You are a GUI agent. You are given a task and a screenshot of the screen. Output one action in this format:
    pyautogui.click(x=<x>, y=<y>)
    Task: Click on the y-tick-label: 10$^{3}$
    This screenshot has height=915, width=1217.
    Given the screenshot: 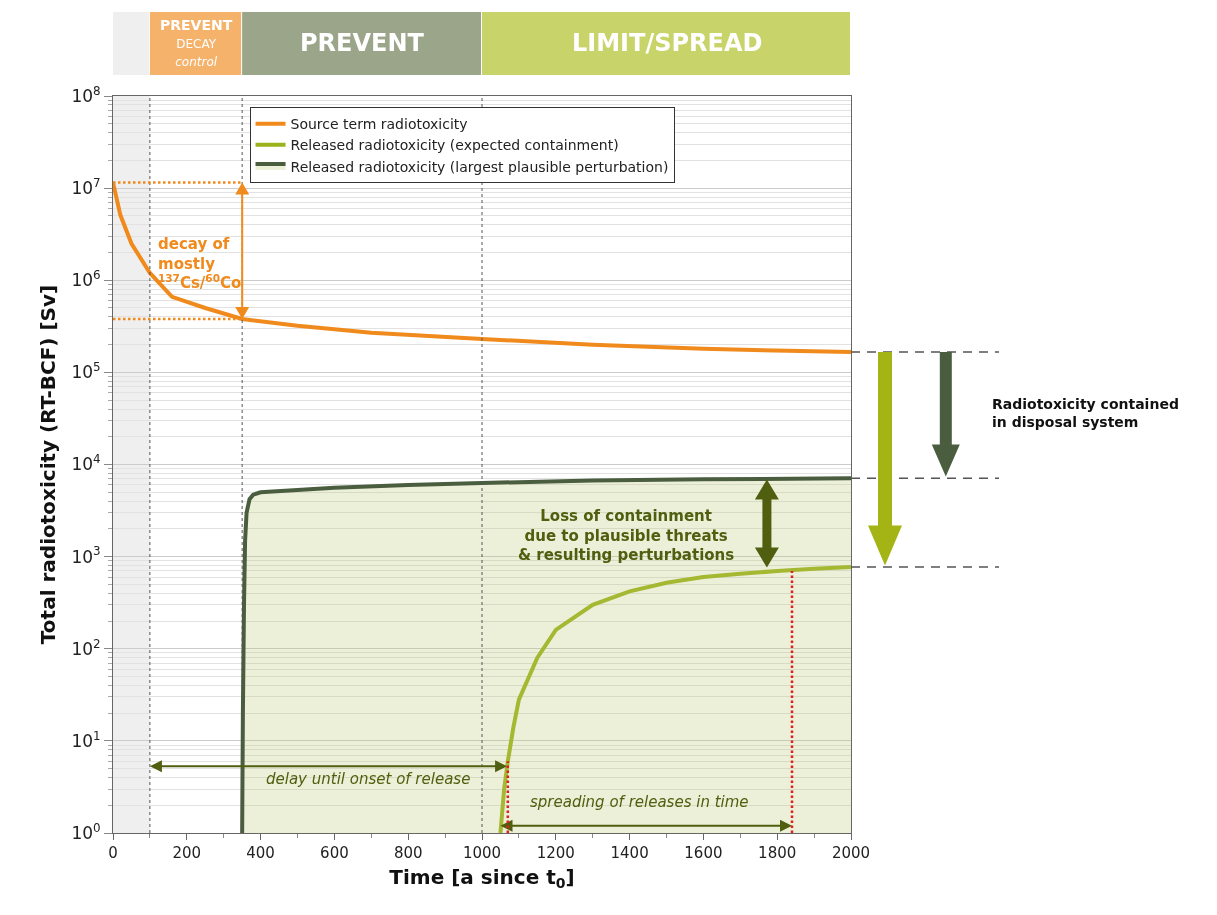 What is the action you would take?
    pyautogui.click(x=86, y=555)
    